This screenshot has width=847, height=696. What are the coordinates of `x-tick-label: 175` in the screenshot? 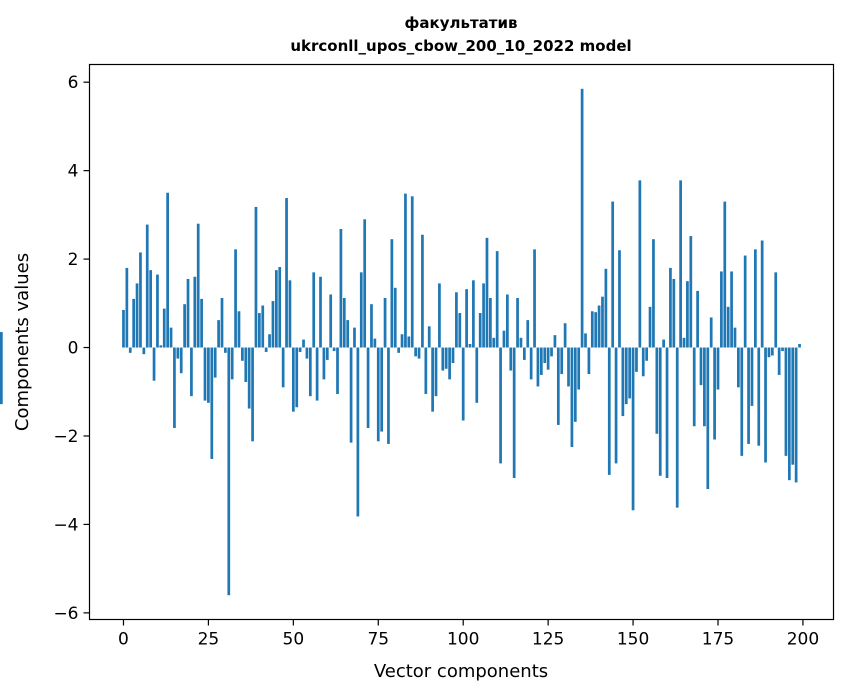 It's located at (718, 640).